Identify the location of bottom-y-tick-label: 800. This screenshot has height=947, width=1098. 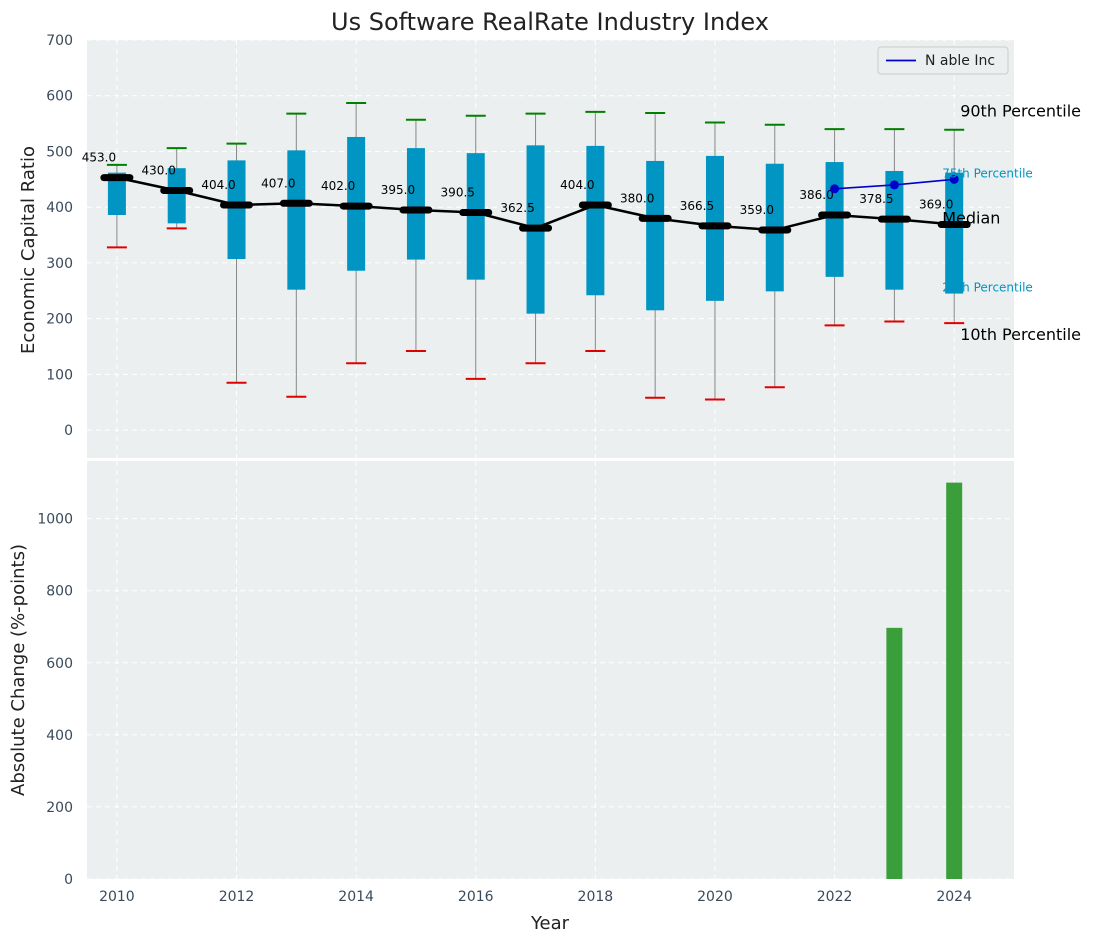
(59, 592).